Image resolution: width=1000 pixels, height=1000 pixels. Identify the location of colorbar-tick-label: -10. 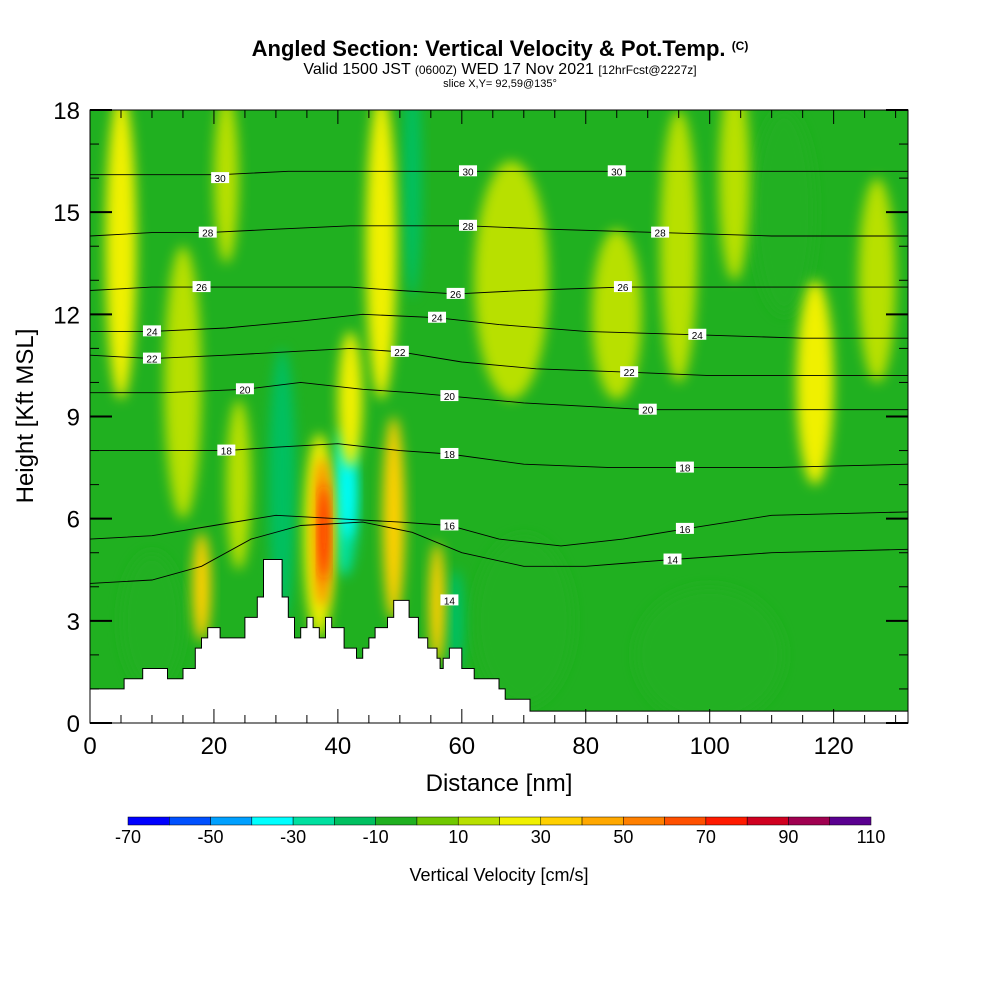
(376, 837).